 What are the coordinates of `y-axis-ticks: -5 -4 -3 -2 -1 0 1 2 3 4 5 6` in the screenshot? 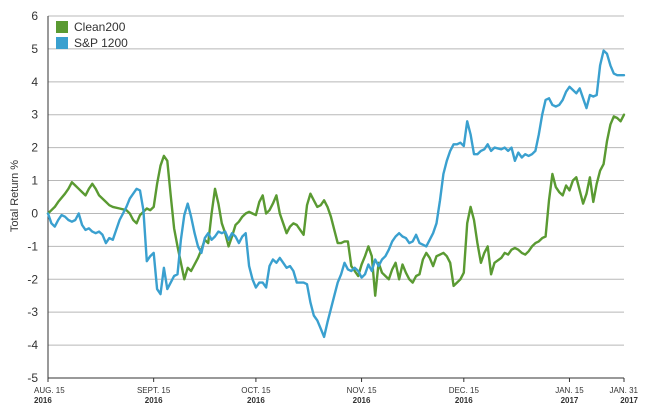 It's located at (32, 197).